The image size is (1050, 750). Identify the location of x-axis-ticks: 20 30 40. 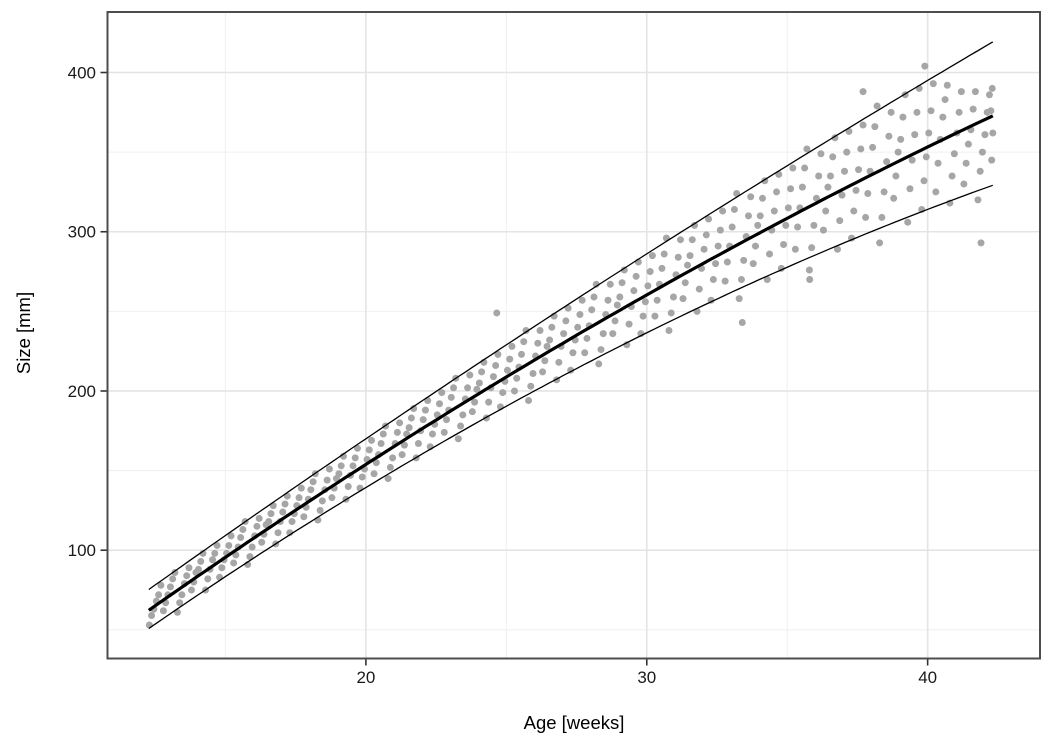
(646, 673).